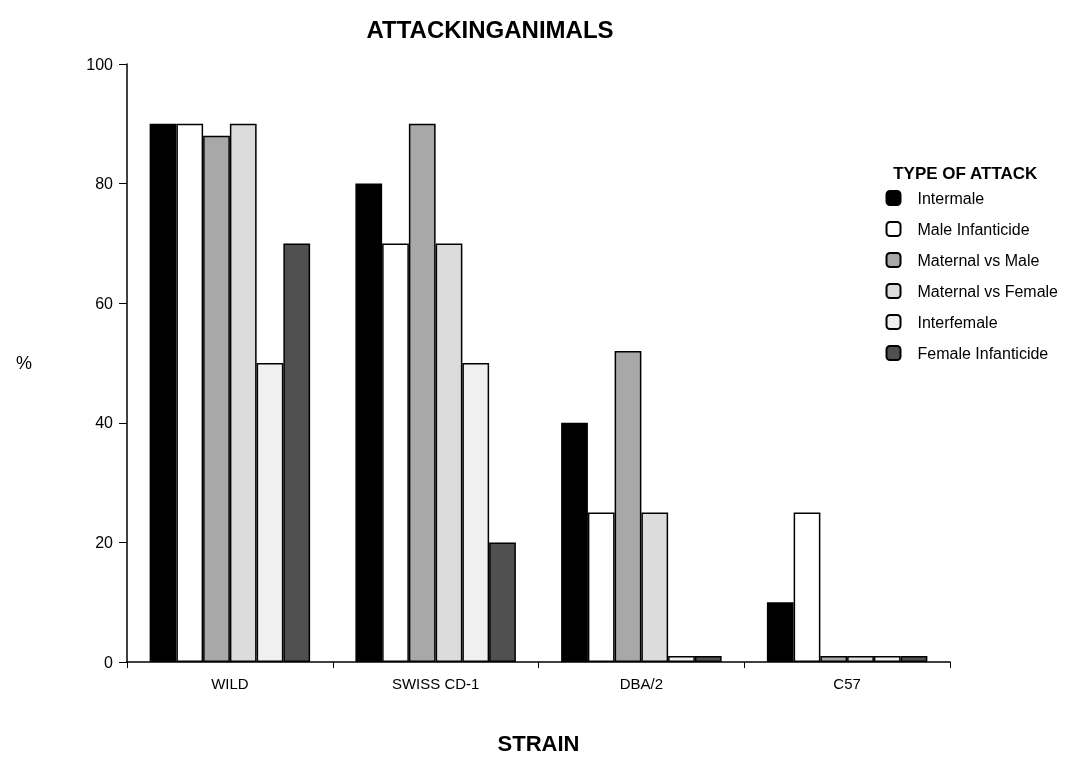  What do you see at coordinates (957, 322) in the screenshot?
I see `legend-label: Interfemale` at bounding box center [957, 322].